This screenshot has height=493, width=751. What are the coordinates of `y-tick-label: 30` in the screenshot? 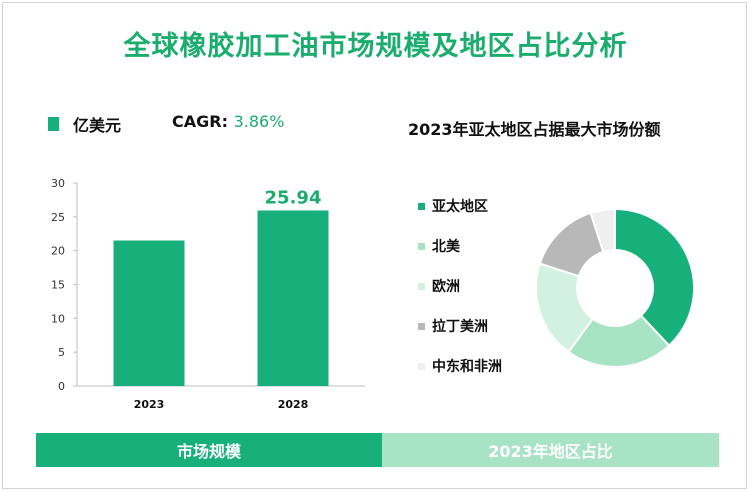 It's located at (58, 183).